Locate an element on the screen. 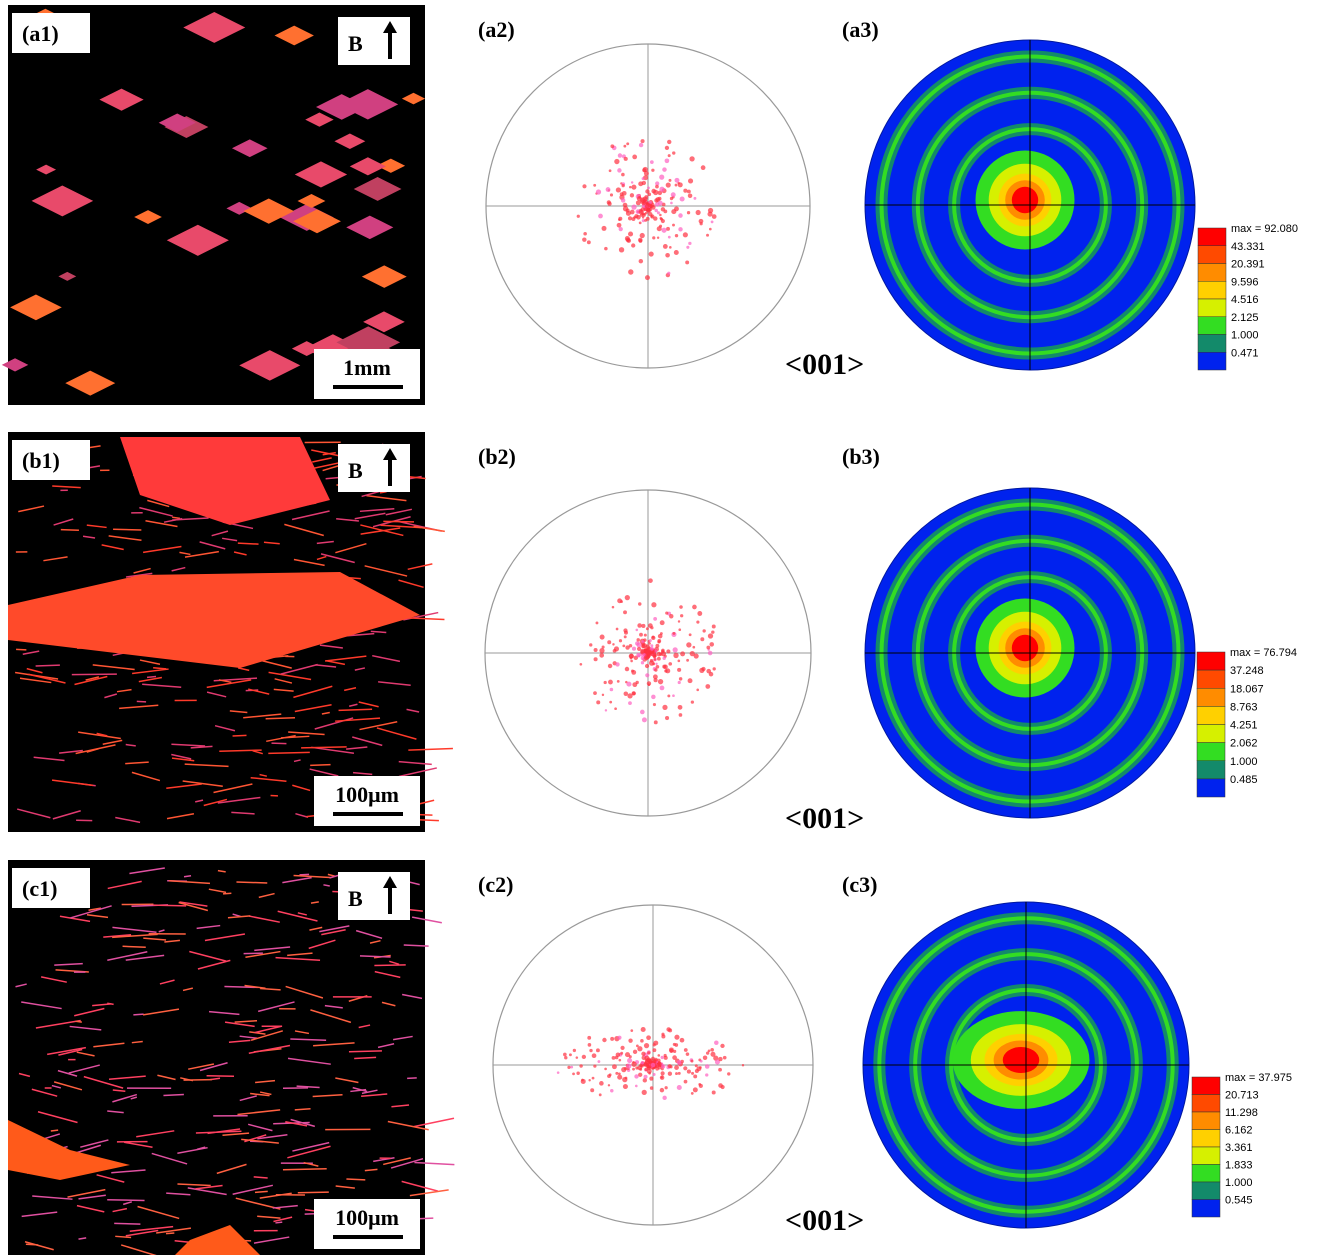 This screenshot has width=1320, height=1255. pole-figure is located at coordinates (653, 1065).